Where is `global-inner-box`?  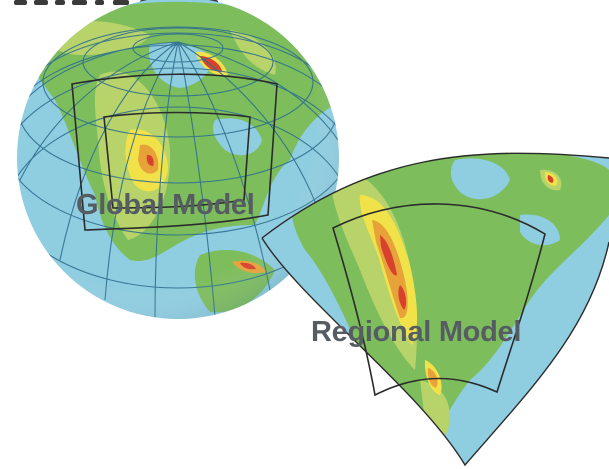 global-inner-box is located at coordinates (177, 160).